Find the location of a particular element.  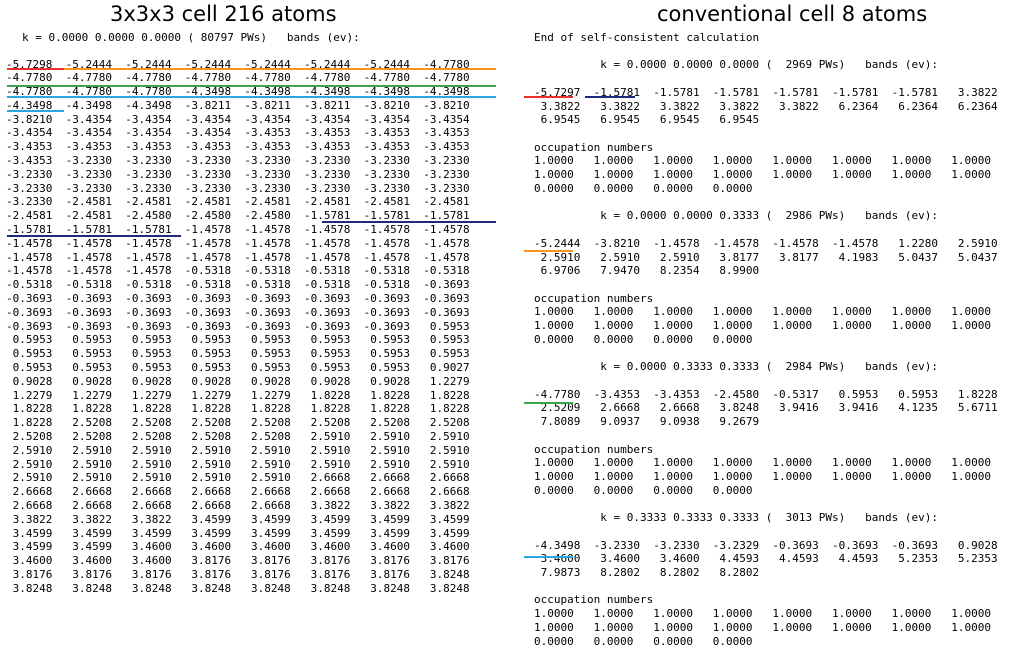

output-line: 7.9873 8.2802 8.2802 8.2802 is located at coordinates (647, 573).